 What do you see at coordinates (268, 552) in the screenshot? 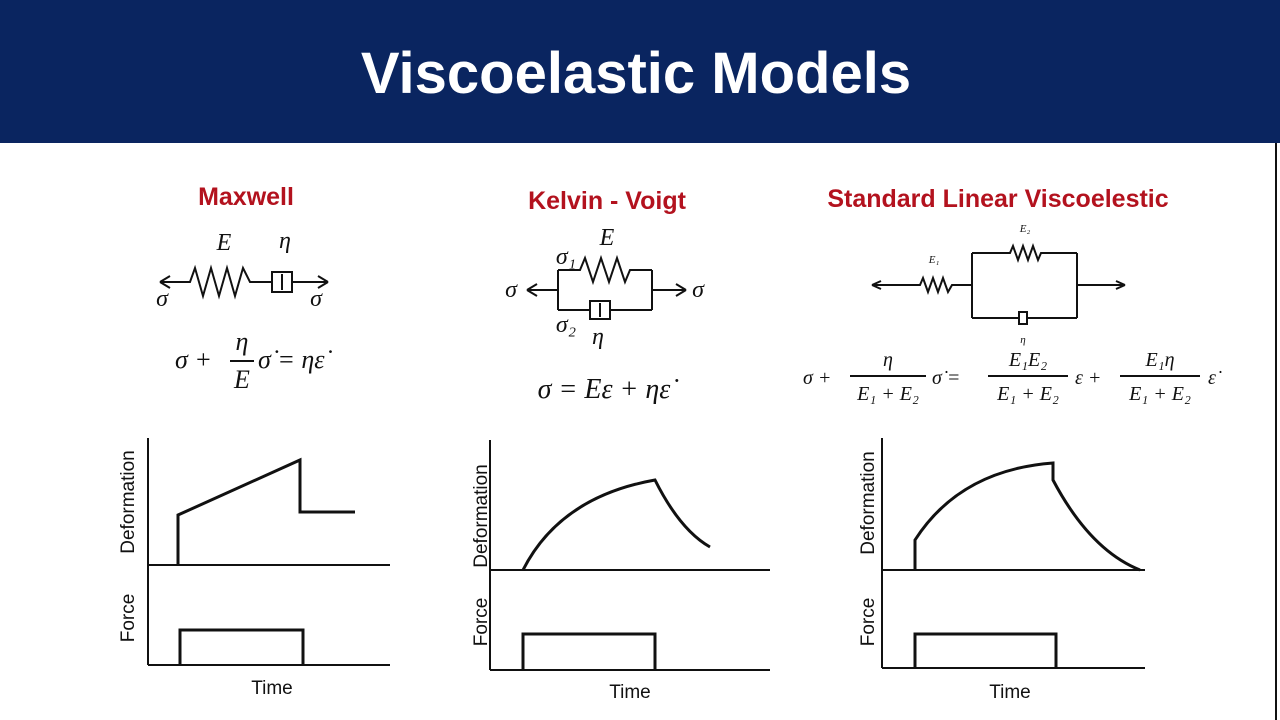
I see `maxwell-graphs` at bounding box center [268, 552].